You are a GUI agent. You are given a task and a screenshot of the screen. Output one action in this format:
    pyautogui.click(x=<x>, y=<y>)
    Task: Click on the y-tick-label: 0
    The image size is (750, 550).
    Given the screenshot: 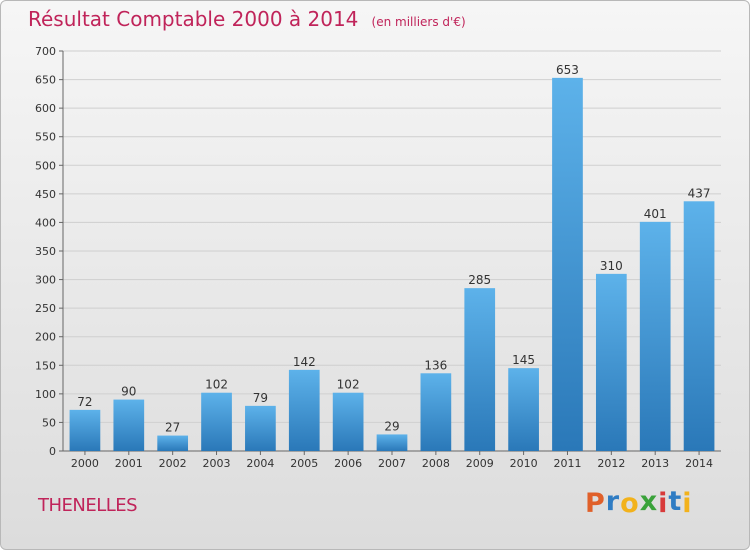 What is the action you would take?
    pyautogui.click(x=52, y=451)
    